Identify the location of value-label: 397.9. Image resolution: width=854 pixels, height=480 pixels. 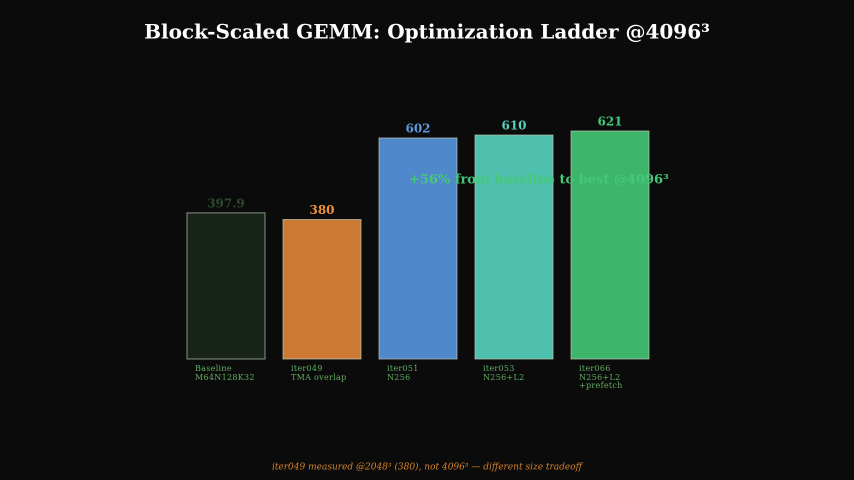
(226, 203).